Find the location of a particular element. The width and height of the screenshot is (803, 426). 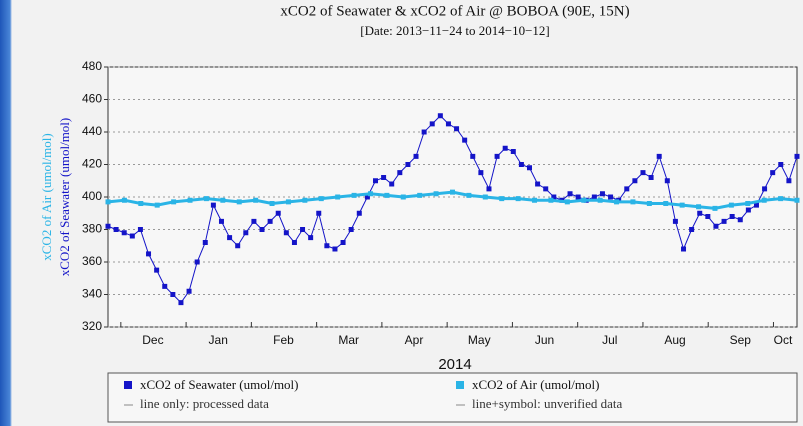

x-tick-label: Feb is located at coordinates (283, 340).